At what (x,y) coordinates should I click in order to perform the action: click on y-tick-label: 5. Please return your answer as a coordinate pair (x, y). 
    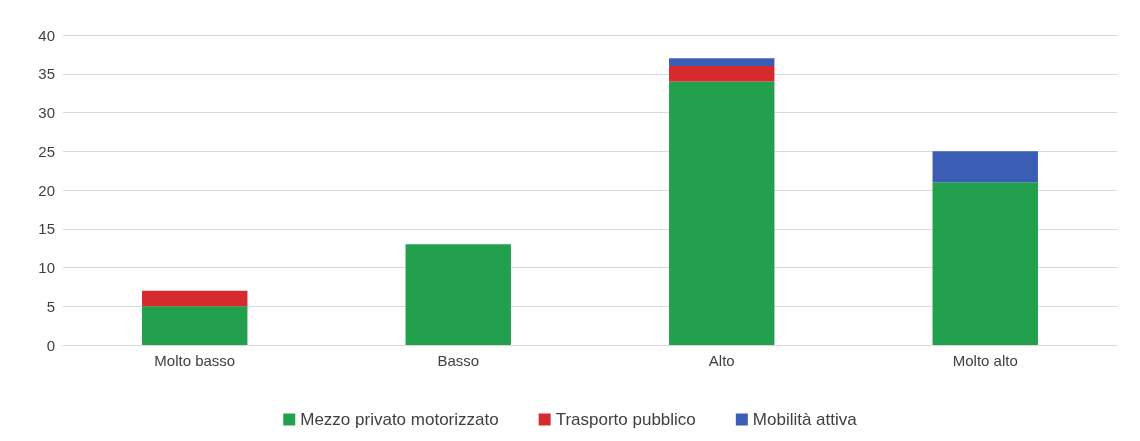
    Looking at the image, I should click on (50, 306).